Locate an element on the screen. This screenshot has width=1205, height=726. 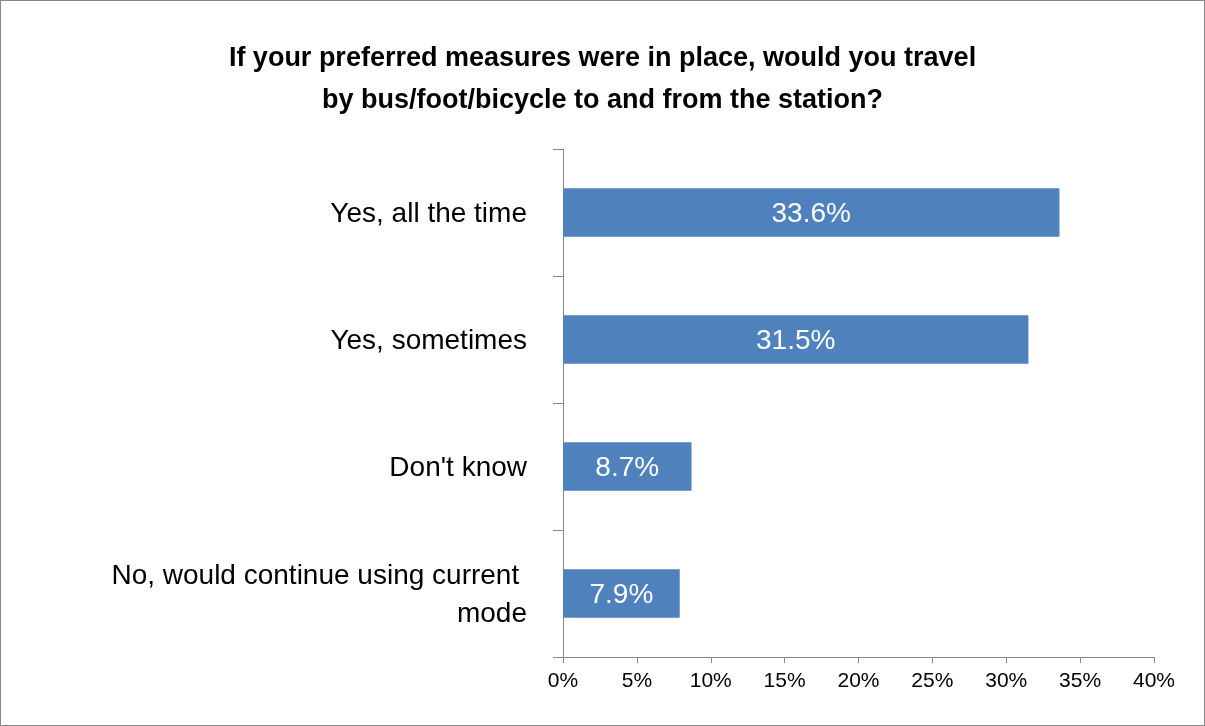
data-label: 7.9% is located at coordinates (621, 593).